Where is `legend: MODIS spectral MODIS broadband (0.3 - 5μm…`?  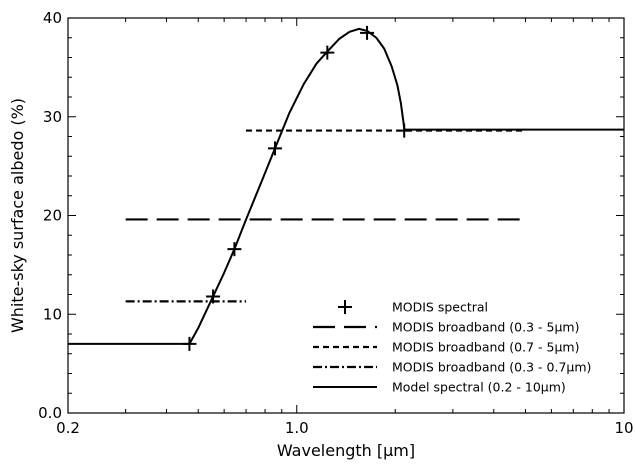
legend: MODIS spectral MODIS broadband (0.3 - 5μm… is located at coordinates (452, 347).